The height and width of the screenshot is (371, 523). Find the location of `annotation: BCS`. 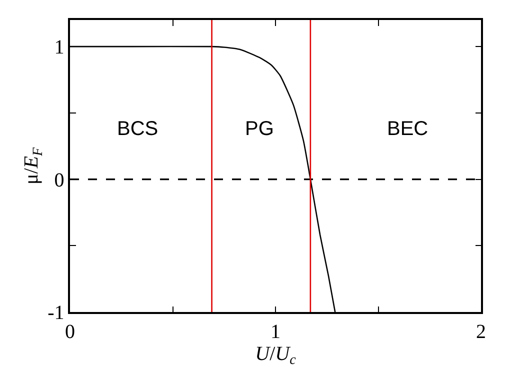

annotation: BCS is located at coordinates (137, 129).